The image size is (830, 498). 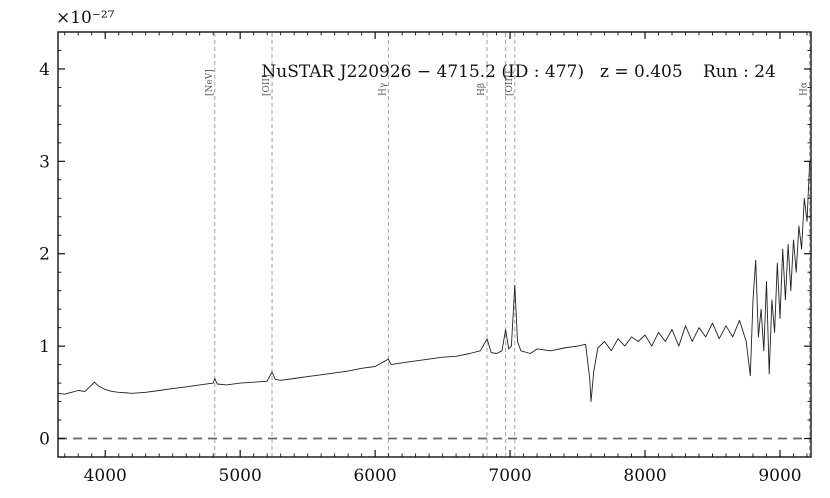 What do you see at coordinates (44, 255) in the screenshot?
I see `y-tick-label: 2` at bounding box center [44, 255].